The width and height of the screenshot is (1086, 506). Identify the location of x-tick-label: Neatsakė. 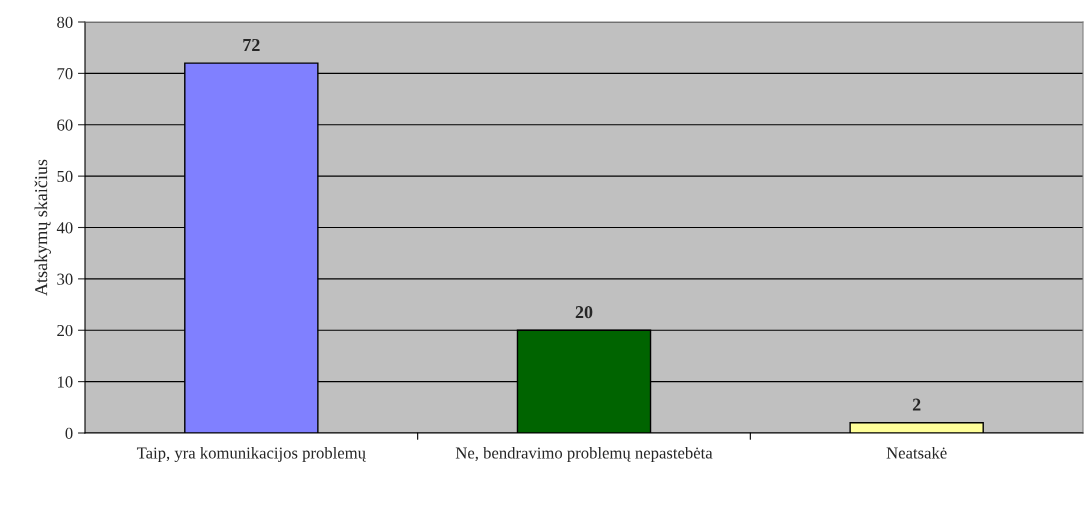
(916, 452).